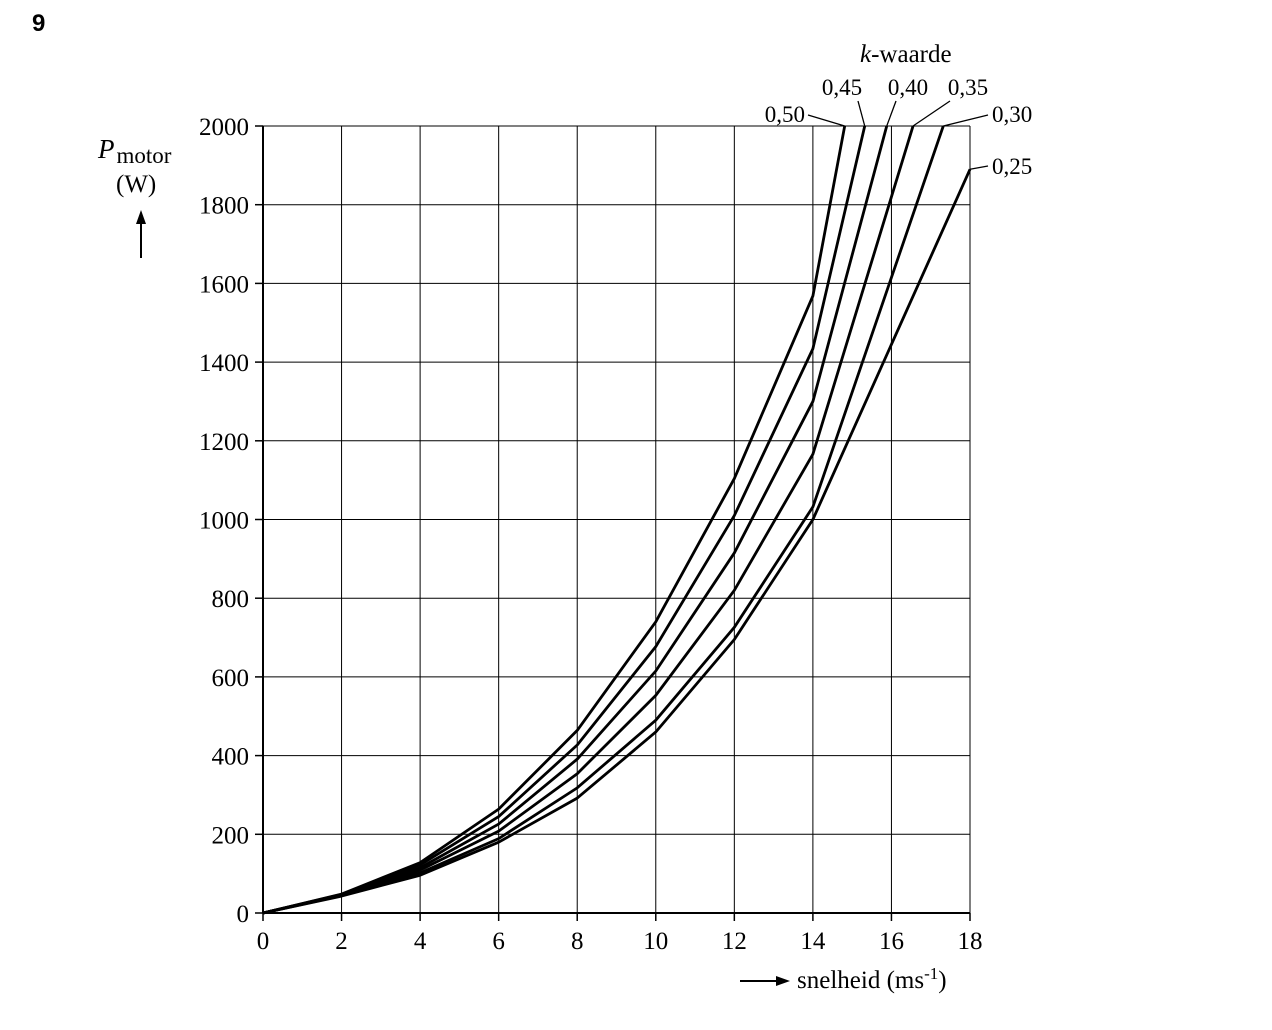 Image resolution: width=1272 pixels, height=1030 pixels. I want to click on x-tick-label: 12, so click(734, 941).